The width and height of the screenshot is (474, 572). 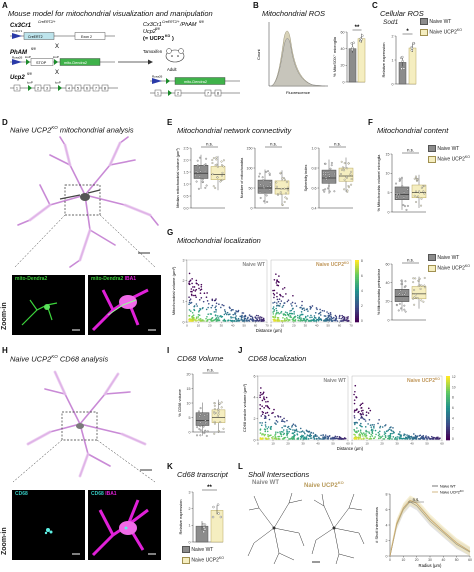 What do you see at coordinates (124, 525) in the screenshot?
I see `h-image-merge: CD68 IBA1` at bounding box center [124, 525].